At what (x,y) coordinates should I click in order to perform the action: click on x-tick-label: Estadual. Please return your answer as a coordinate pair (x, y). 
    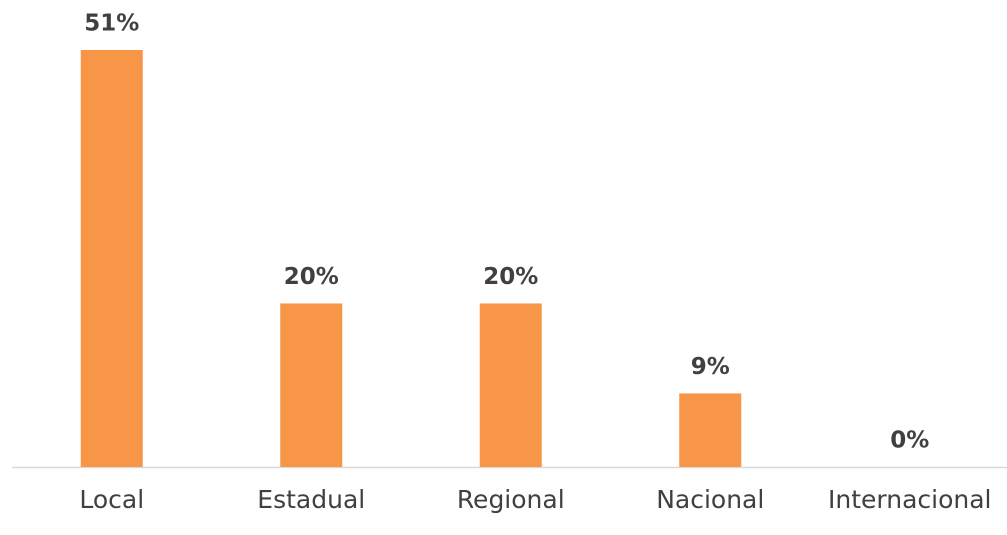
    Looking at the image, I should click on (311, 499).